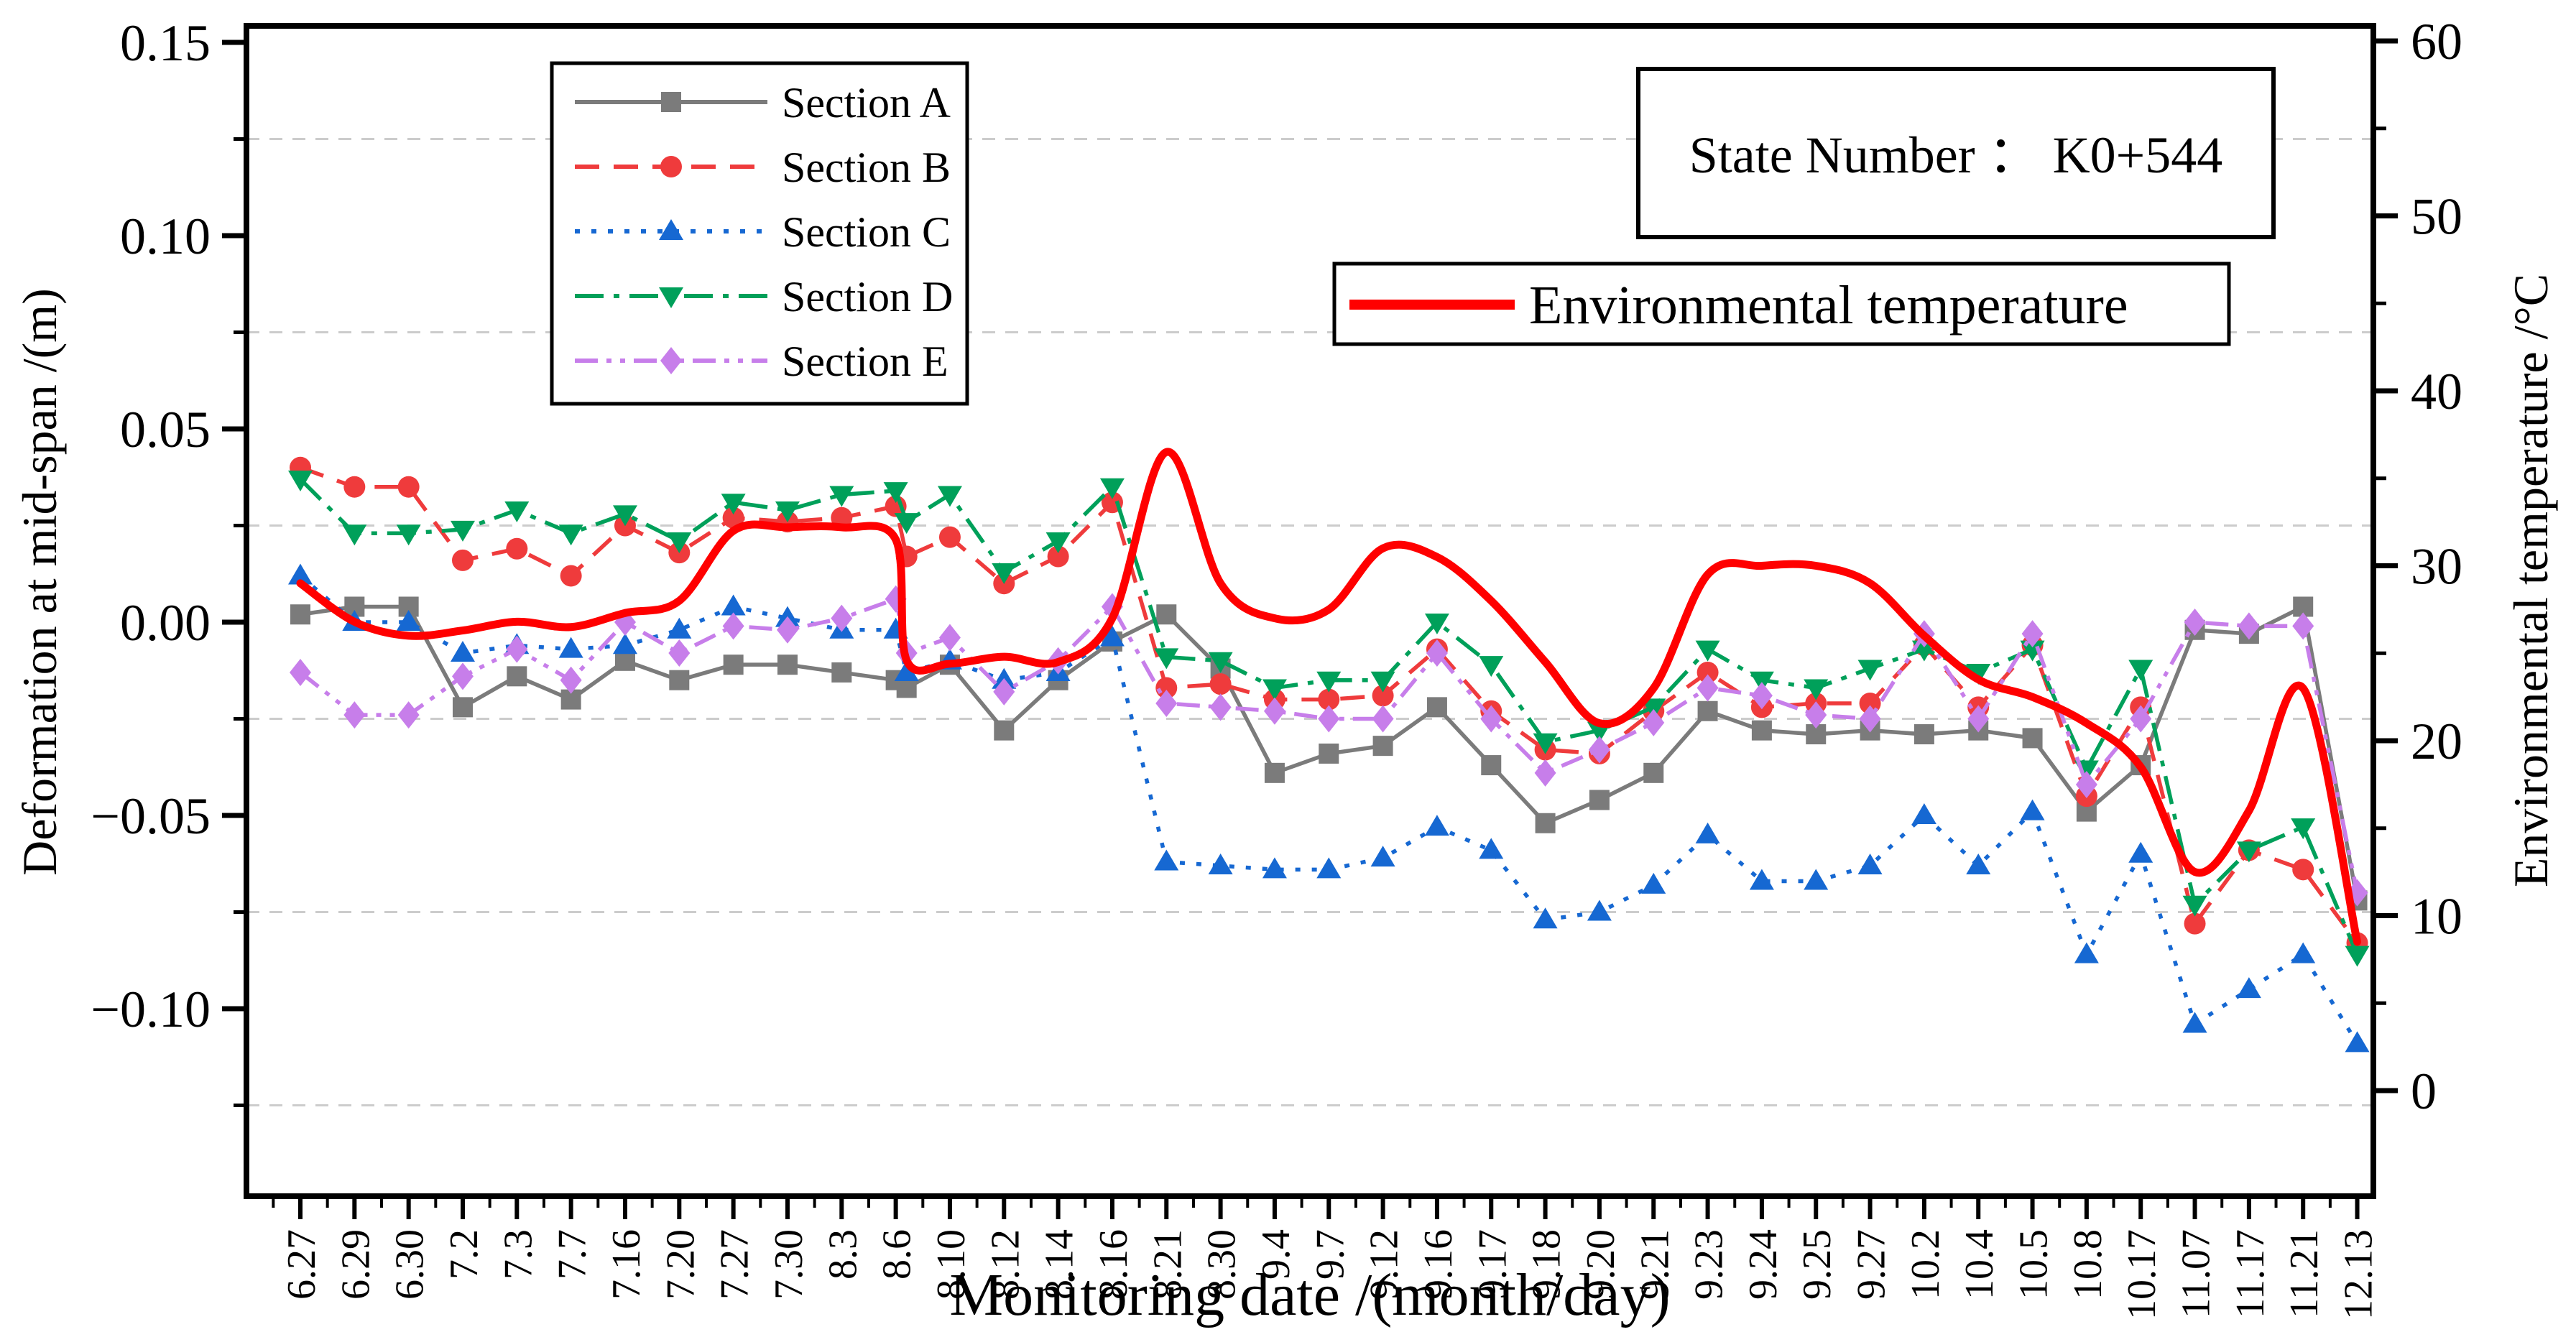 The height and width of the screenshot is (1332, 2576). Describe the element at coordinates (1817, 1264) in the screenshot. I see `x-axis-tick-label: 9.25` at that location.